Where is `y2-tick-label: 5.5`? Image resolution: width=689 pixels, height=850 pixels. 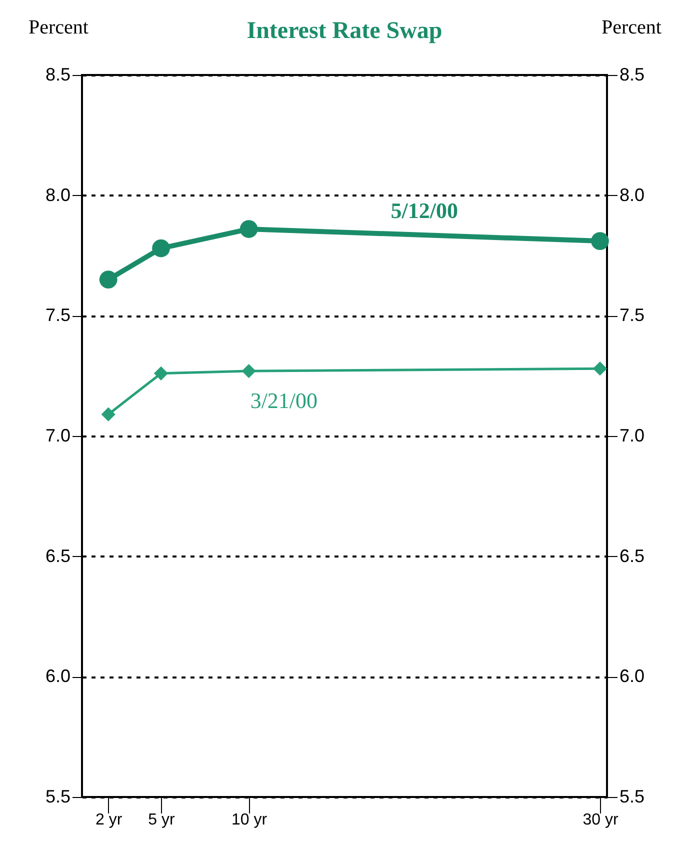 y2-tick-label: 5.5 is located at coordinates (632, 796).